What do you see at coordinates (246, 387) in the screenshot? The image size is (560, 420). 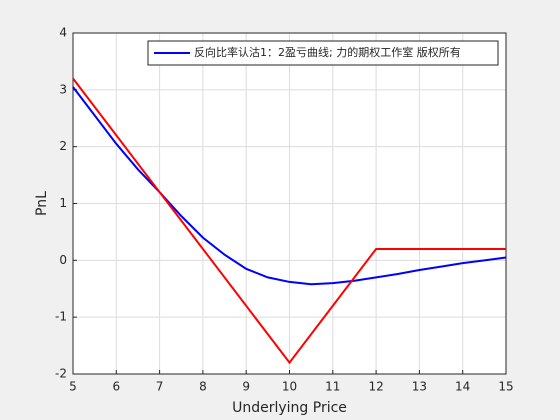 I see `x-tick-label: 9` at bounding box center [246, 387].